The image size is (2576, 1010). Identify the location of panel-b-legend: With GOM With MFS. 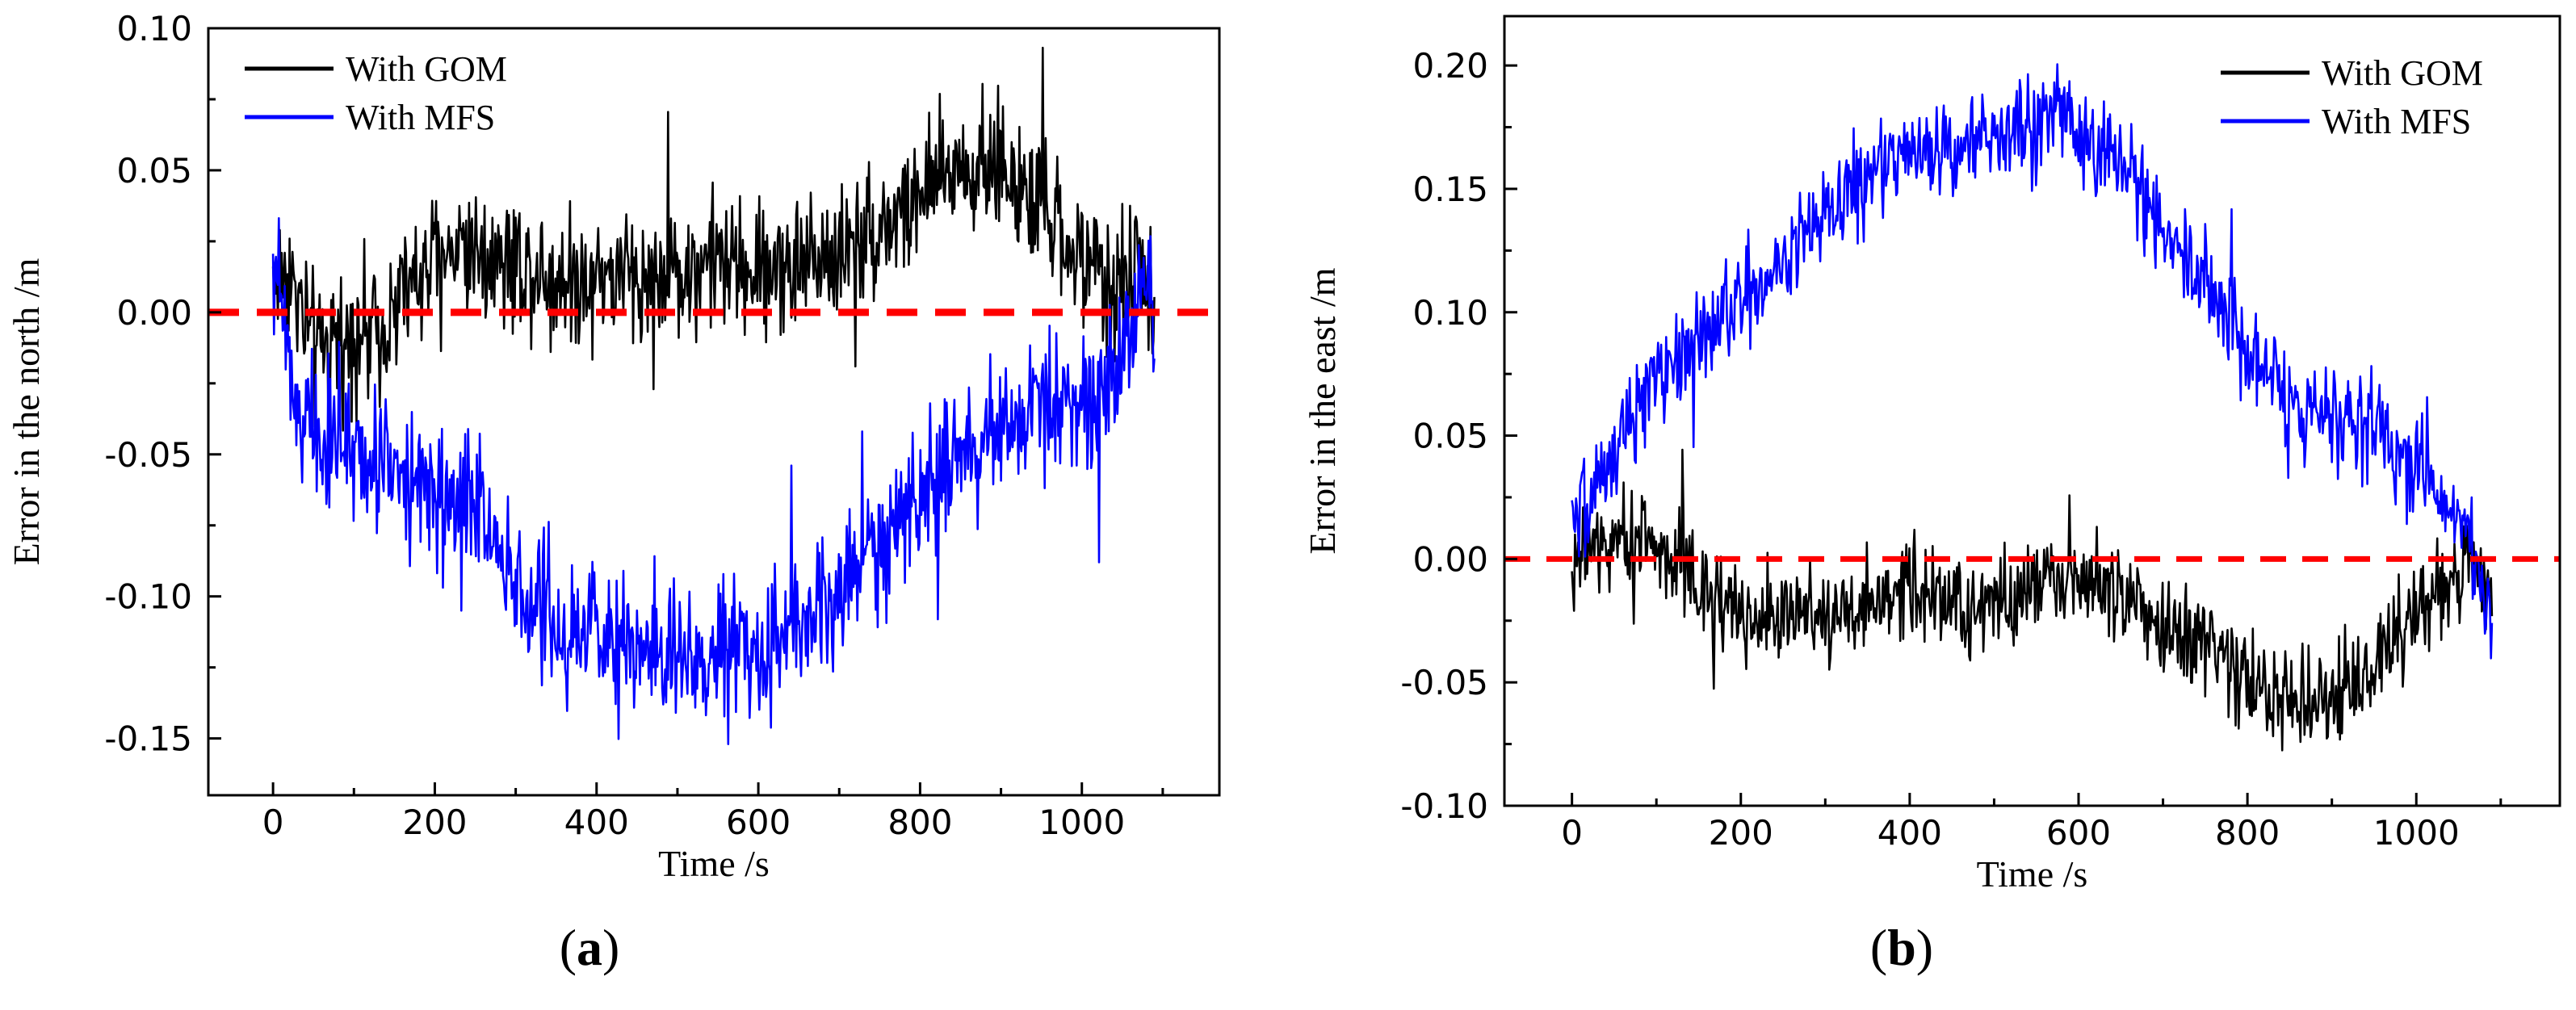
(2352, 97).